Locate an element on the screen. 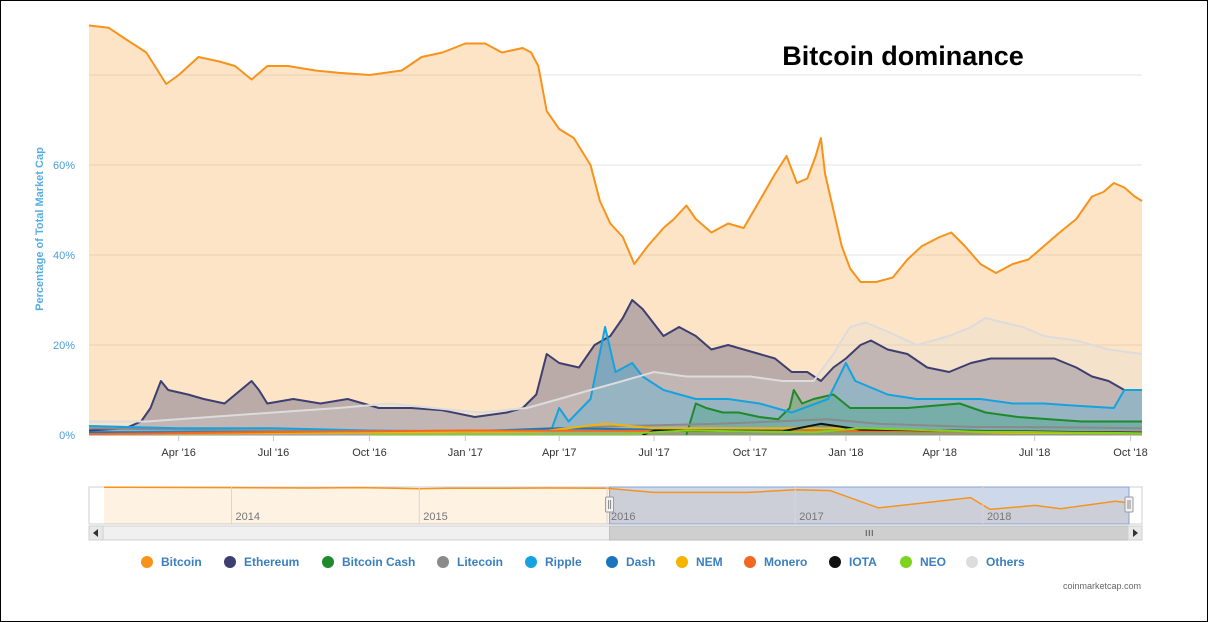 This screenshot has width=1208, height=622. x-tick-label: Apr '17 is located at coordinates (559, 453).